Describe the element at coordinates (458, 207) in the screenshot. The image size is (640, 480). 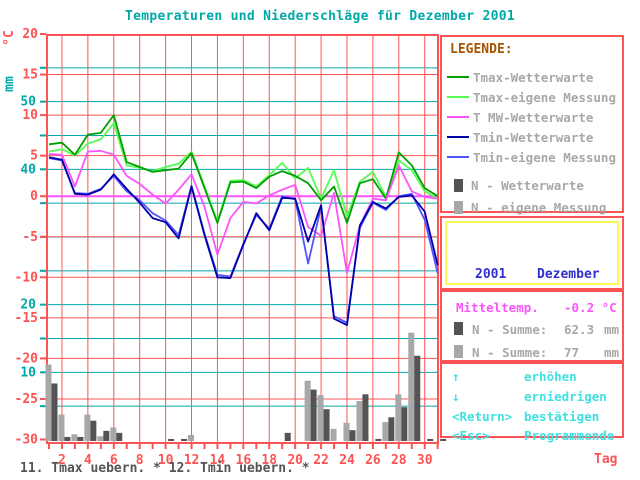
I see `n-eigene-bar-swatch` at that location.